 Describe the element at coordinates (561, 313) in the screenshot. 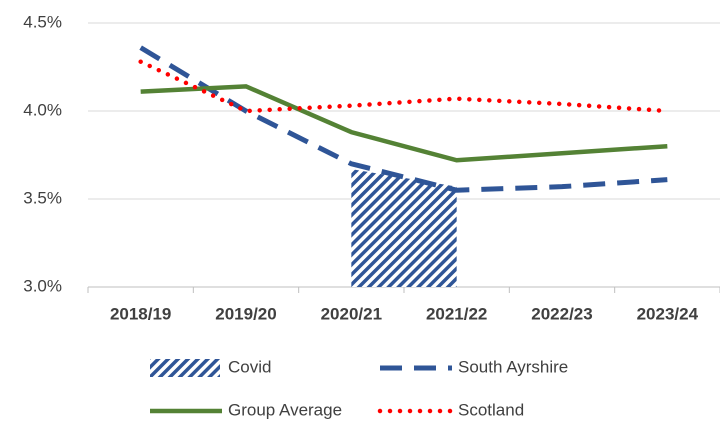

I see `x-tick-label: 2022/23` at that location.